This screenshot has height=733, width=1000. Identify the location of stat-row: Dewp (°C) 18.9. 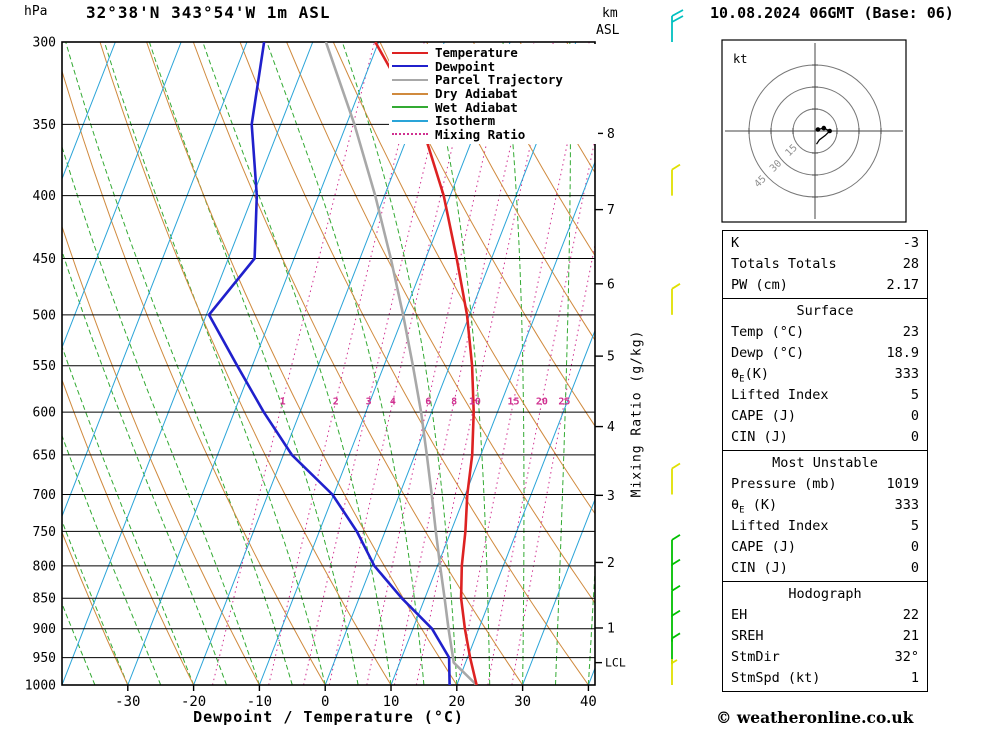
(825, 353).